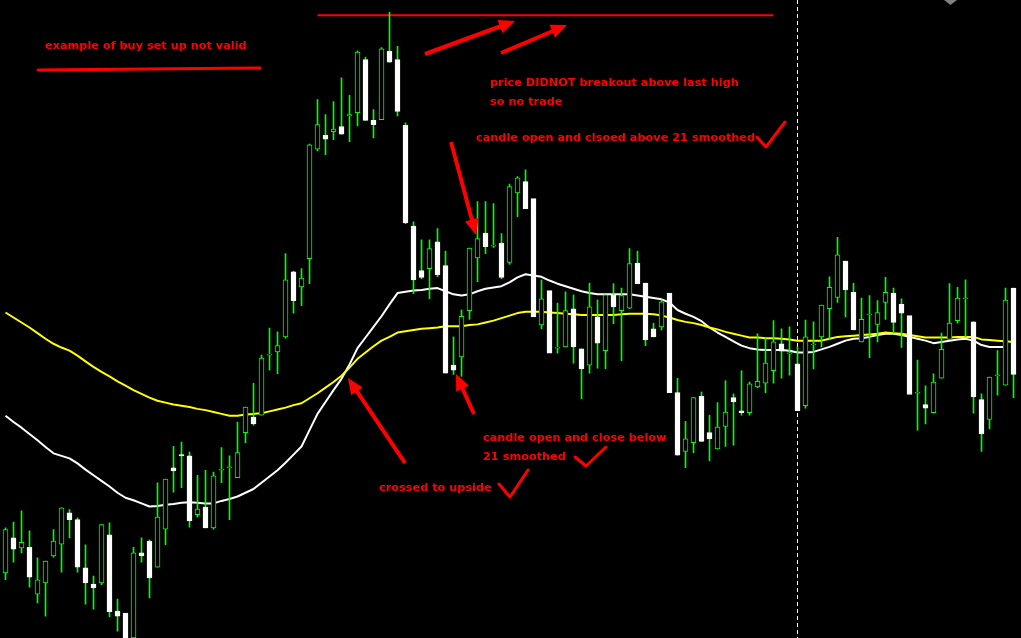  What do you see at coordinates (436, 487) in the screenshot?
I see `annotation: crossed to upside` at bounding box center [436, 487].